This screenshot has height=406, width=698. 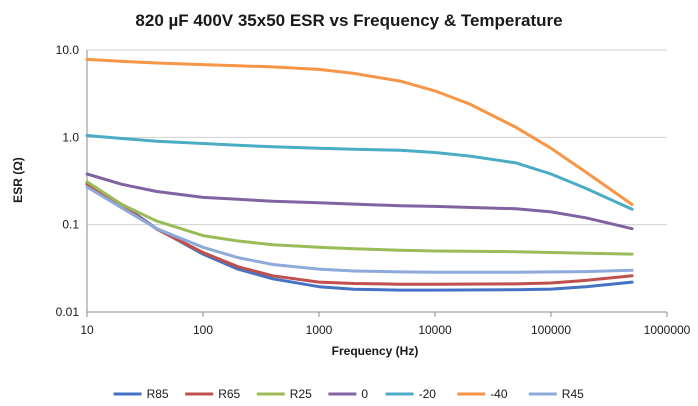 What do you see at coordinates (482, 394) in the screenshot?
I see `legend-item--40: -40` at bounding box center [482, 394].